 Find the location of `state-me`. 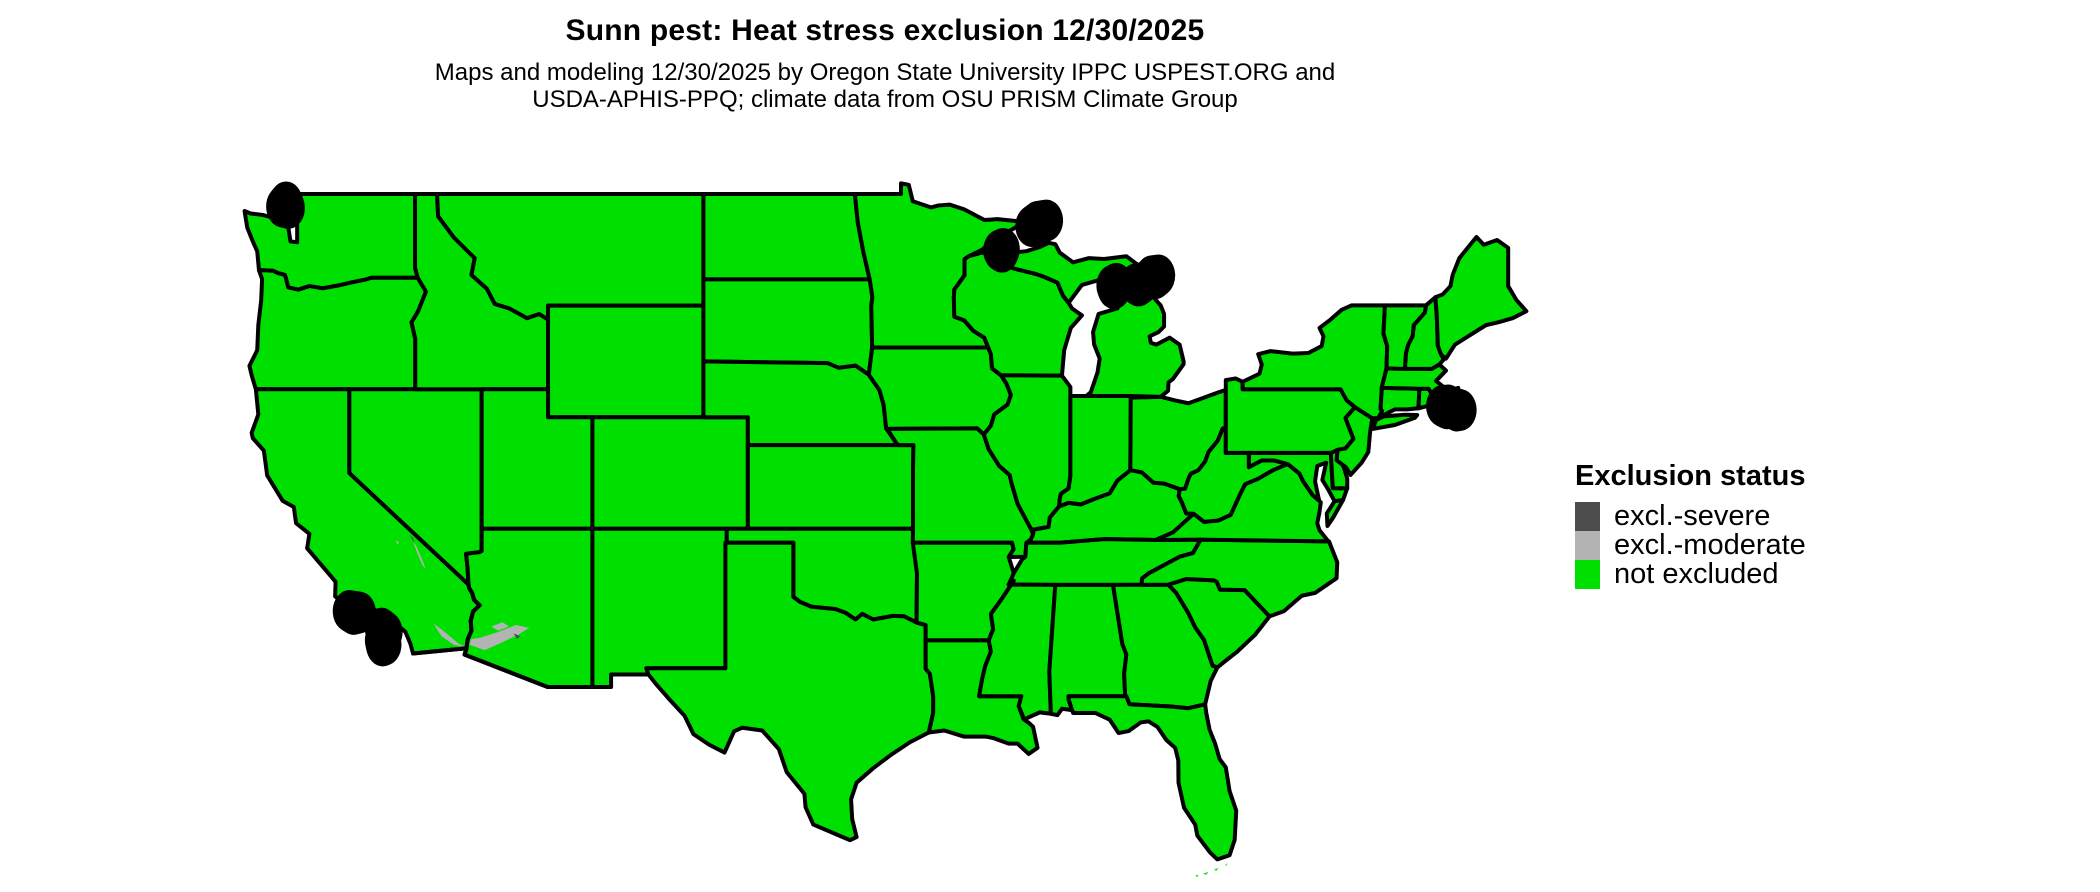

state-me is located at coordinates (1480, 298).